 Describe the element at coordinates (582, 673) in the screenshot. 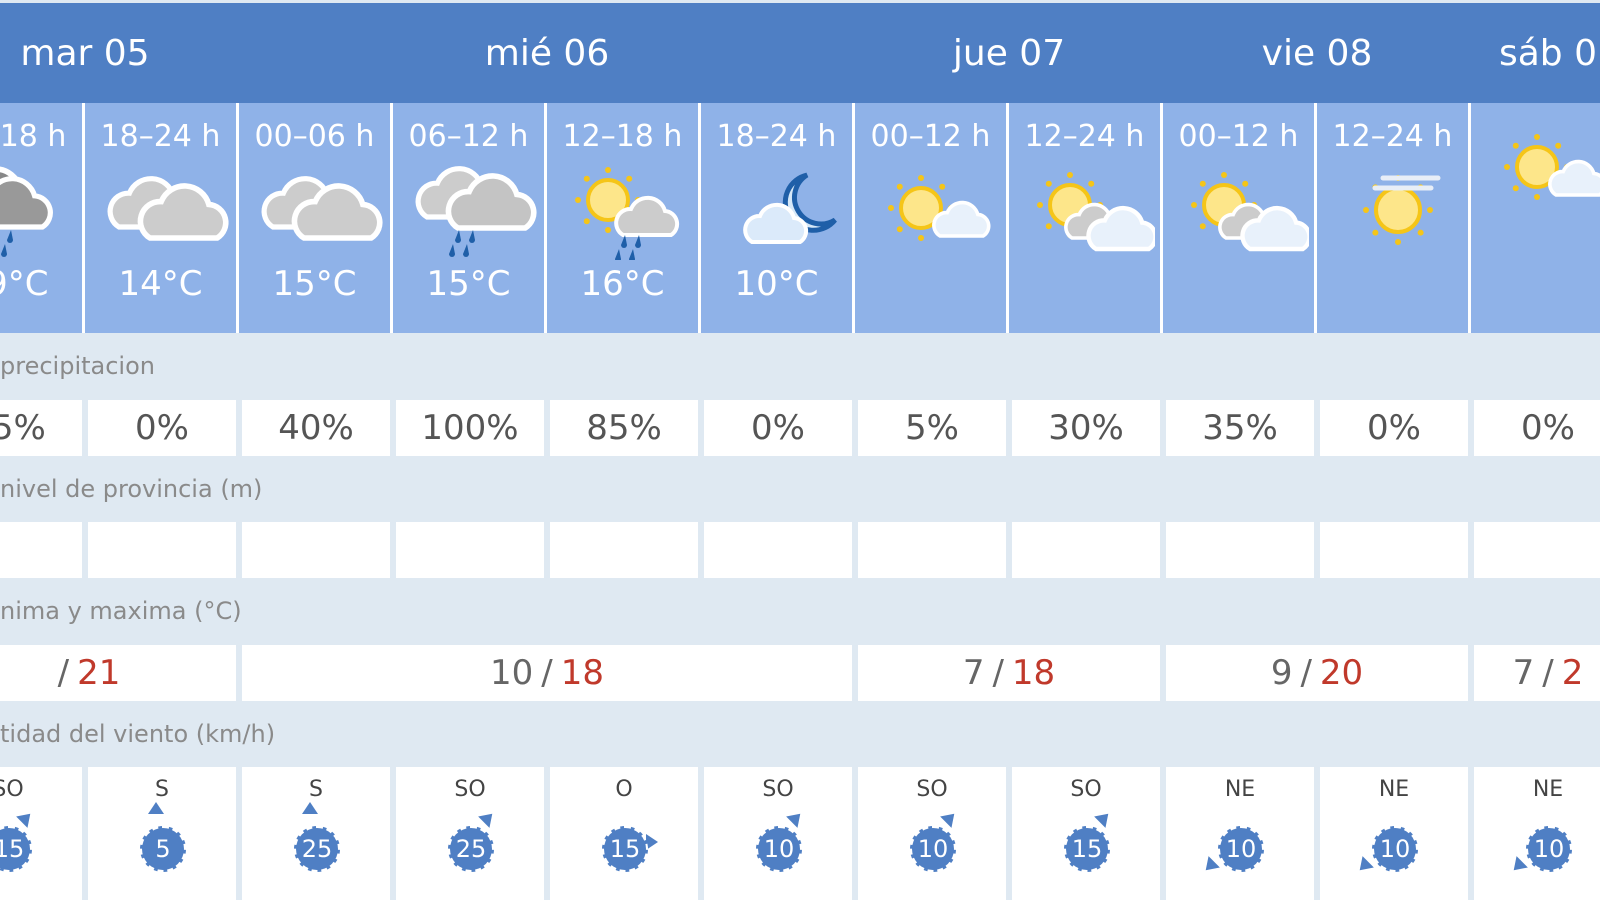

I see `temp-max: 18` at that location.